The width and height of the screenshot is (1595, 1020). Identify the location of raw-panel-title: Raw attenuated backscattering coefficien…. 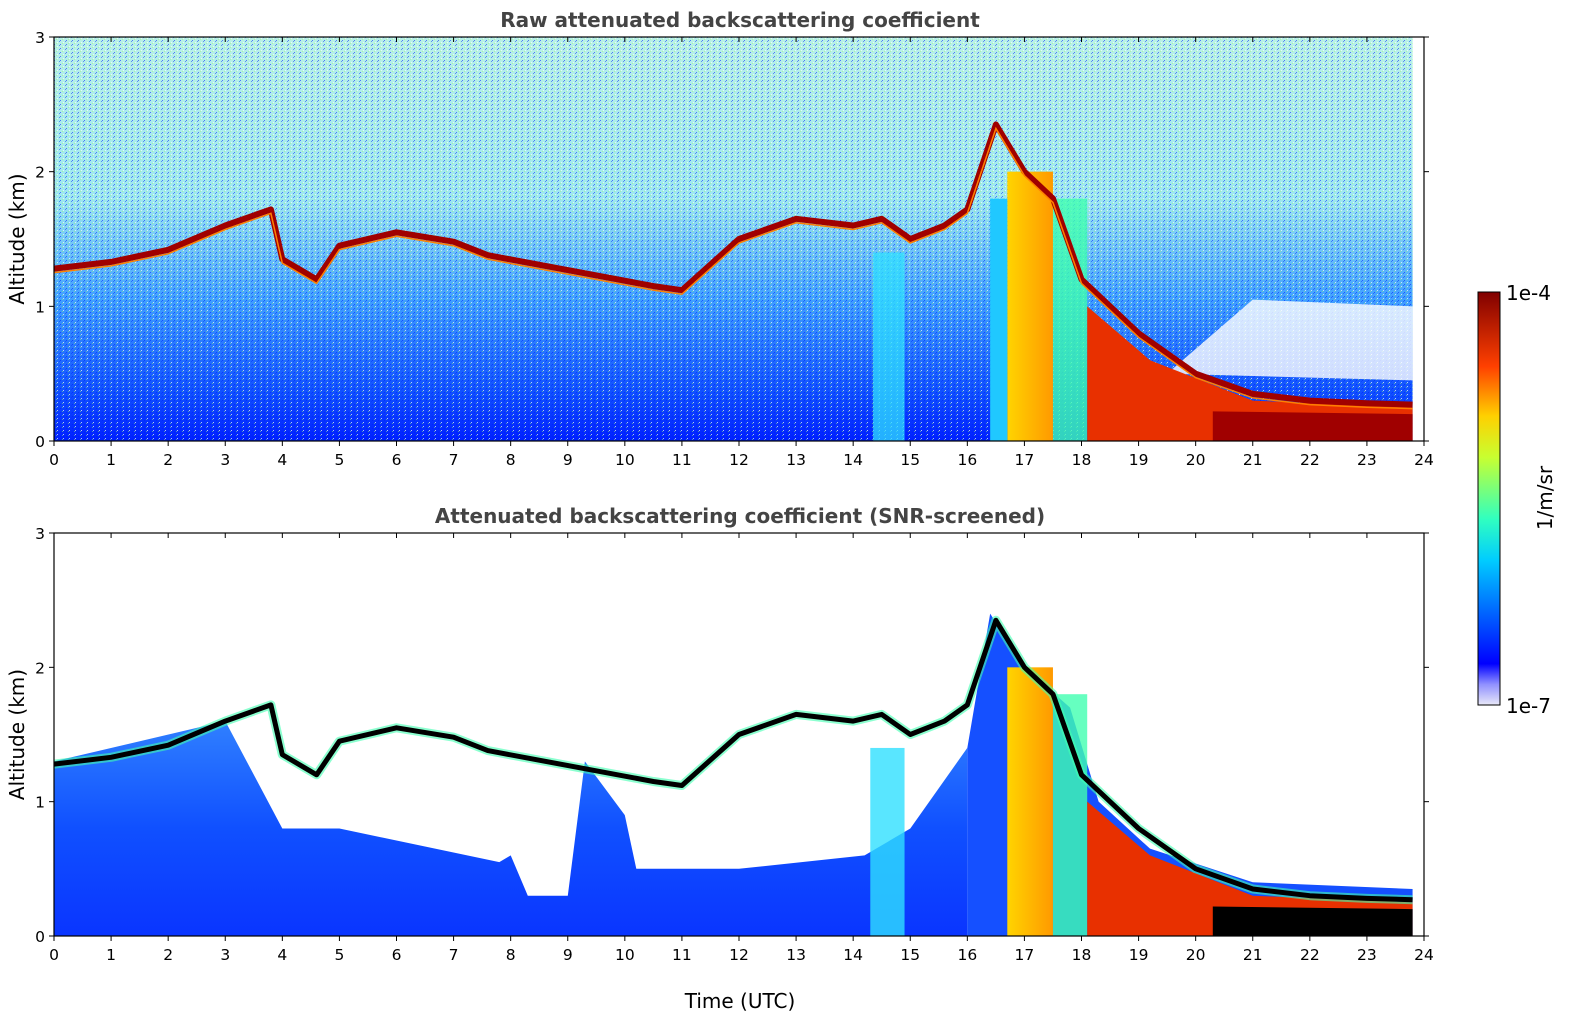
(740, 20).